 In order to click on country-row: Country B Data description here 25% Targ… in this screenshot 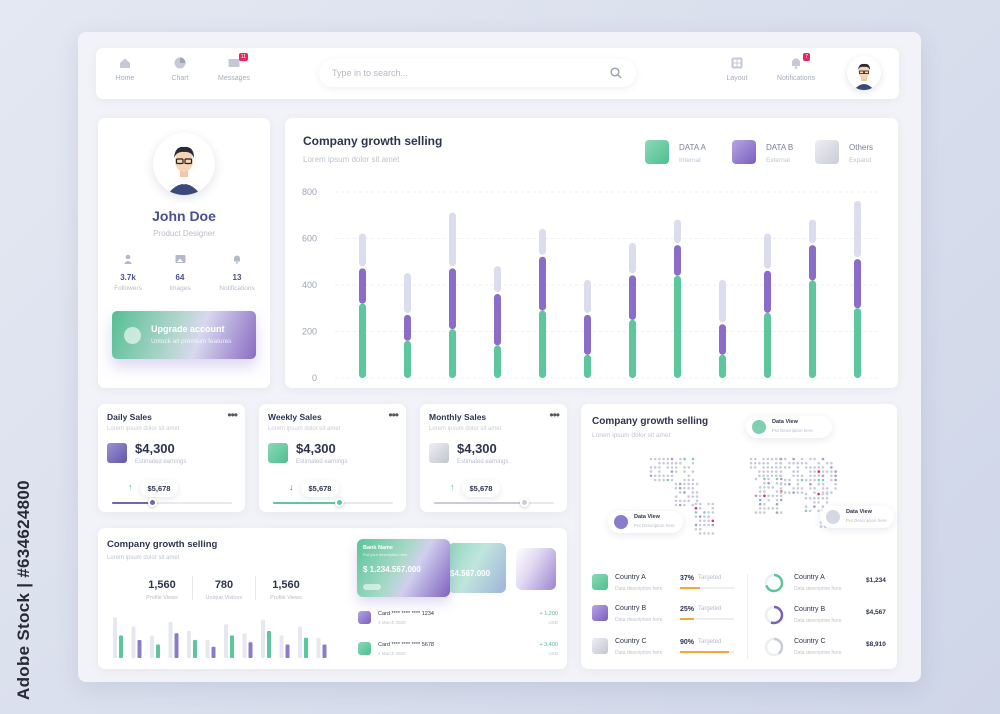, I will do `click(667, 615)`.